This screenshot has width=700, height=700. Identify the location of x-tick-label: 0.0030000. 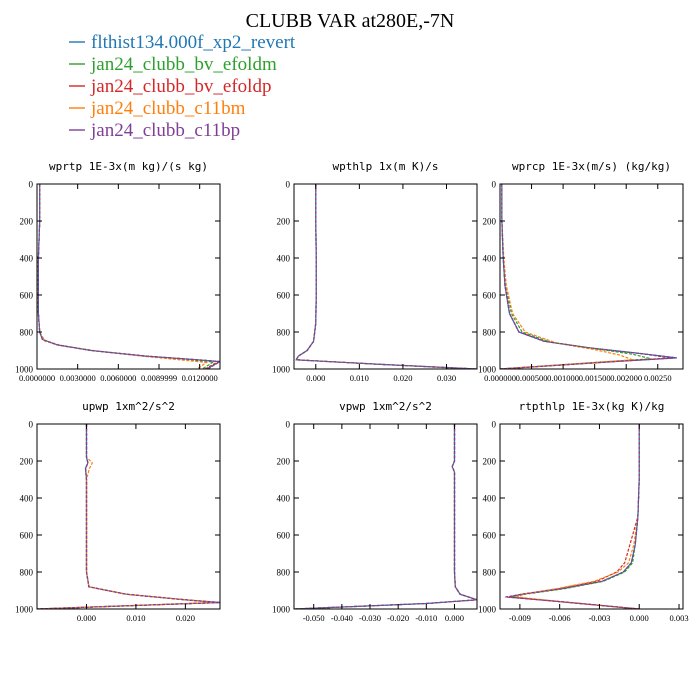
(78, 378).